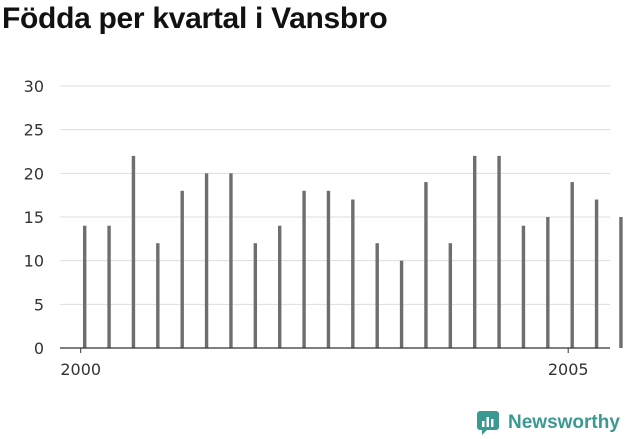 This screenshot has height=439, width=631. Describe the element at coordinates (34, 86) in the screenshot. I see `y-tick-label: 30` at that location.